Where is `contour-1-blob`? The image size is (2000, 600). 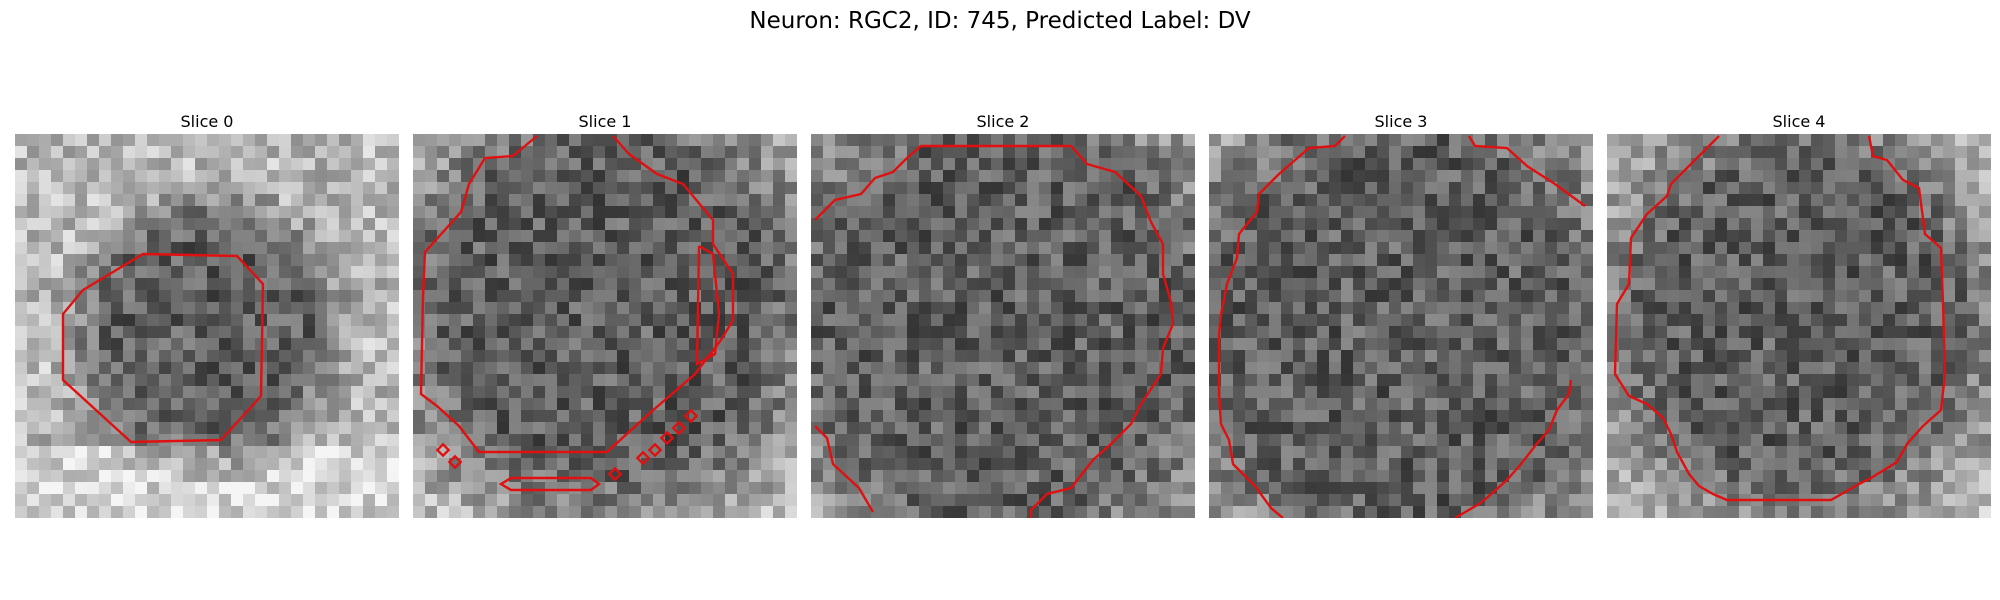 contour-1-blob is located at coordinates (549, 484).